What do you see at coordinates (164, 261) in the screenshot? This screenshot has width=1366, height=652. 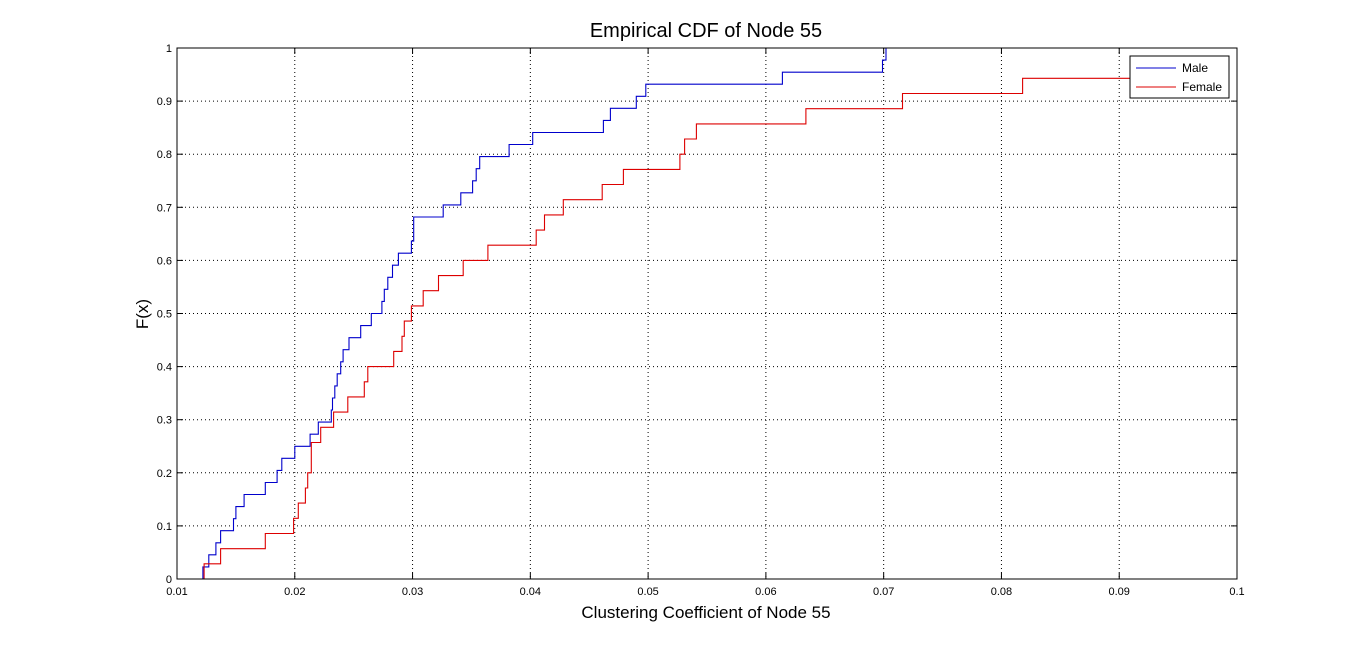 I see `y-tick-label: 0.6` at bounding box center [164, 261].